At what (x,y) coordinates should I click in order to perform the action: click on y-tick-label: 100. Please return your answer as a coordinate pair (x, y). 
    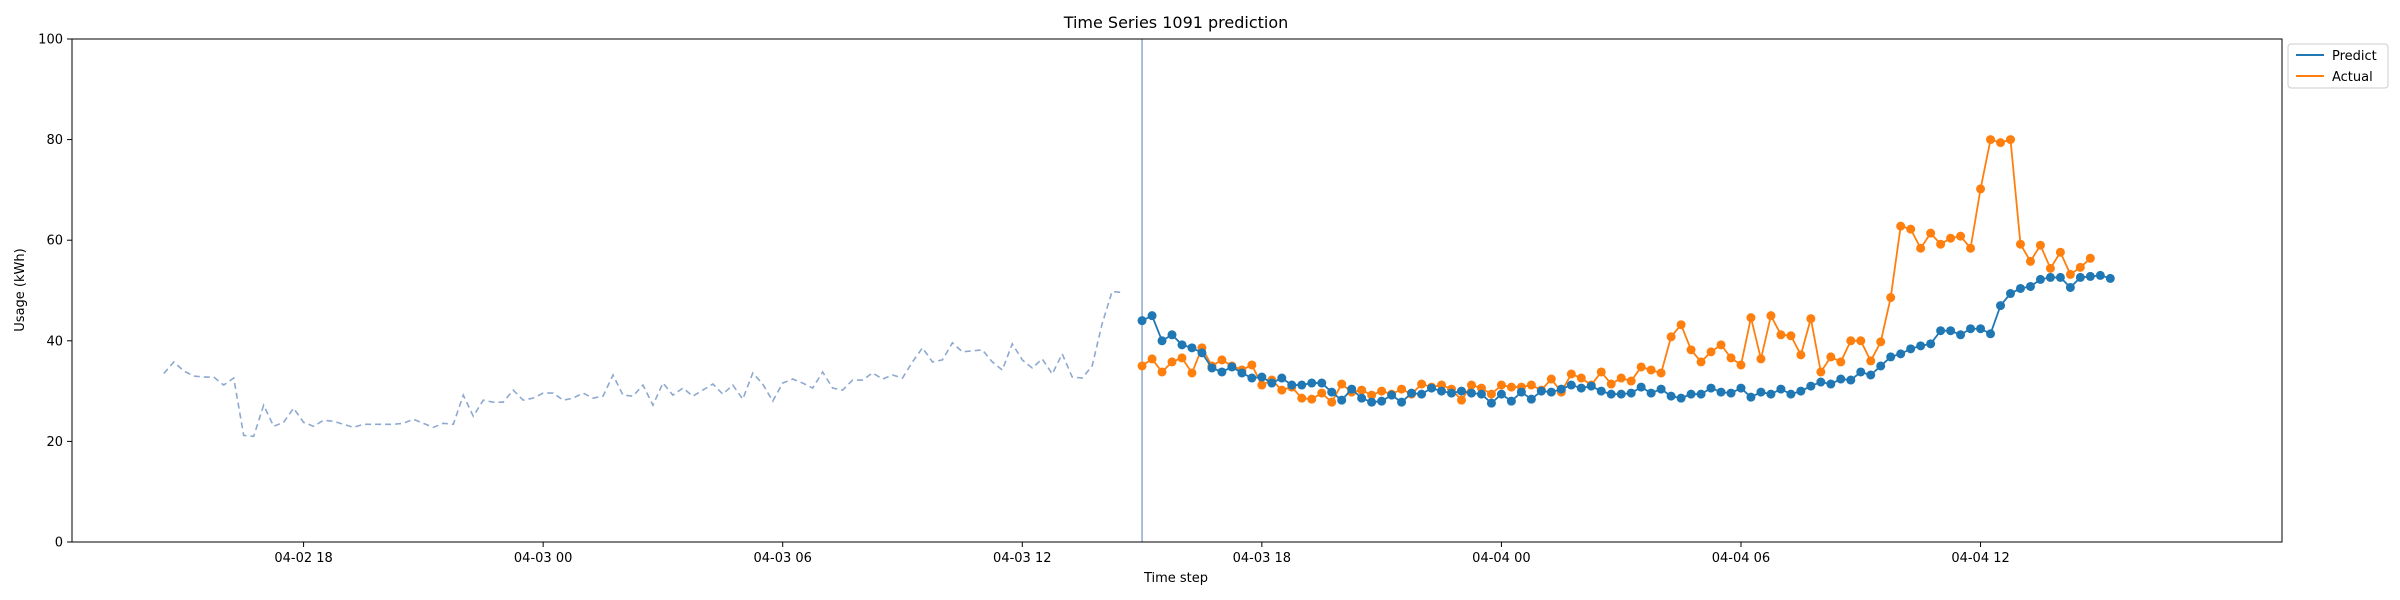
    Looking at the image, I should click on (50, 40).